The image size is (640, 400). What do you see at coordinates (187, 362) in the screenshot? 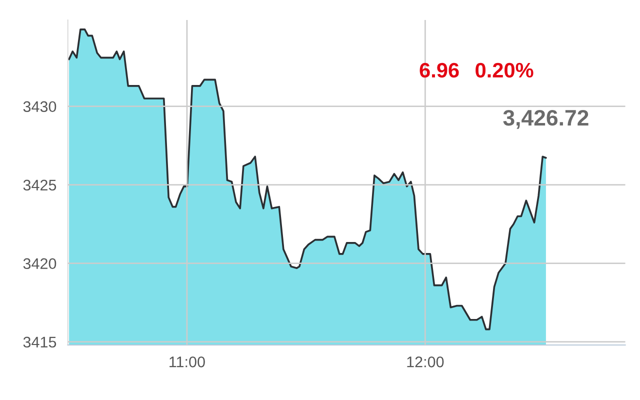
I see `x-tick-label: 11:00` at bounding box center [187, 362].